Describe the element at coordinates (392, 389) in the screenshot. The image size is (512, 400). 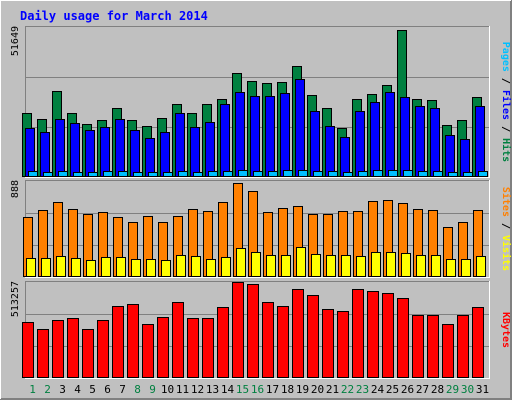
I see `x-tick-label: 25` at that location.